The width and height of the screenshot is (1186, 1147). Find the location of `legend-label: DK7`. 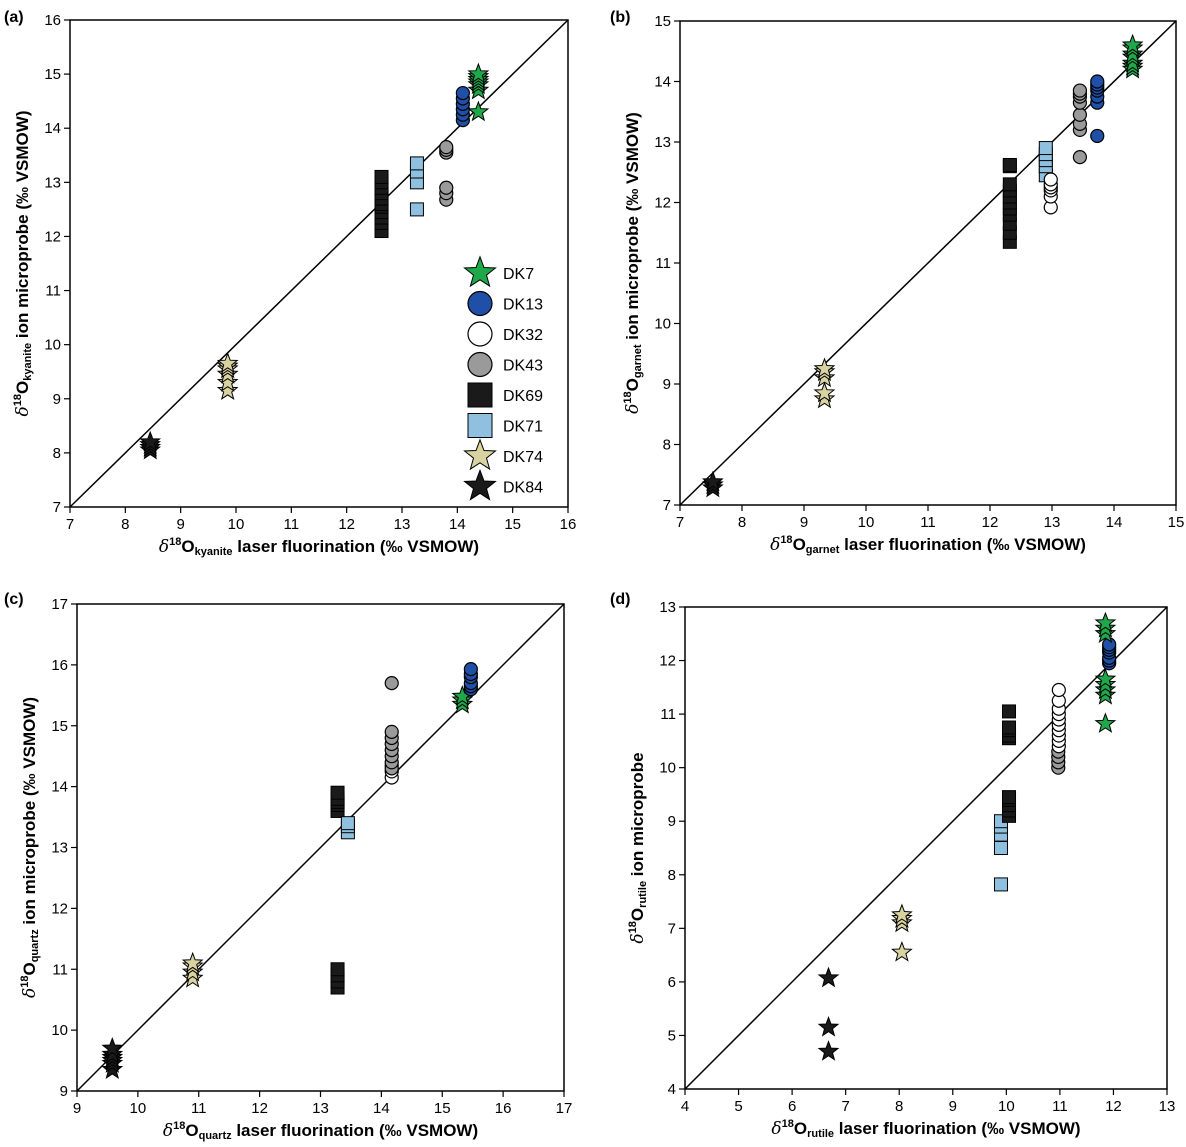

legend-label: DK7 is located at coordinates (518, 274).